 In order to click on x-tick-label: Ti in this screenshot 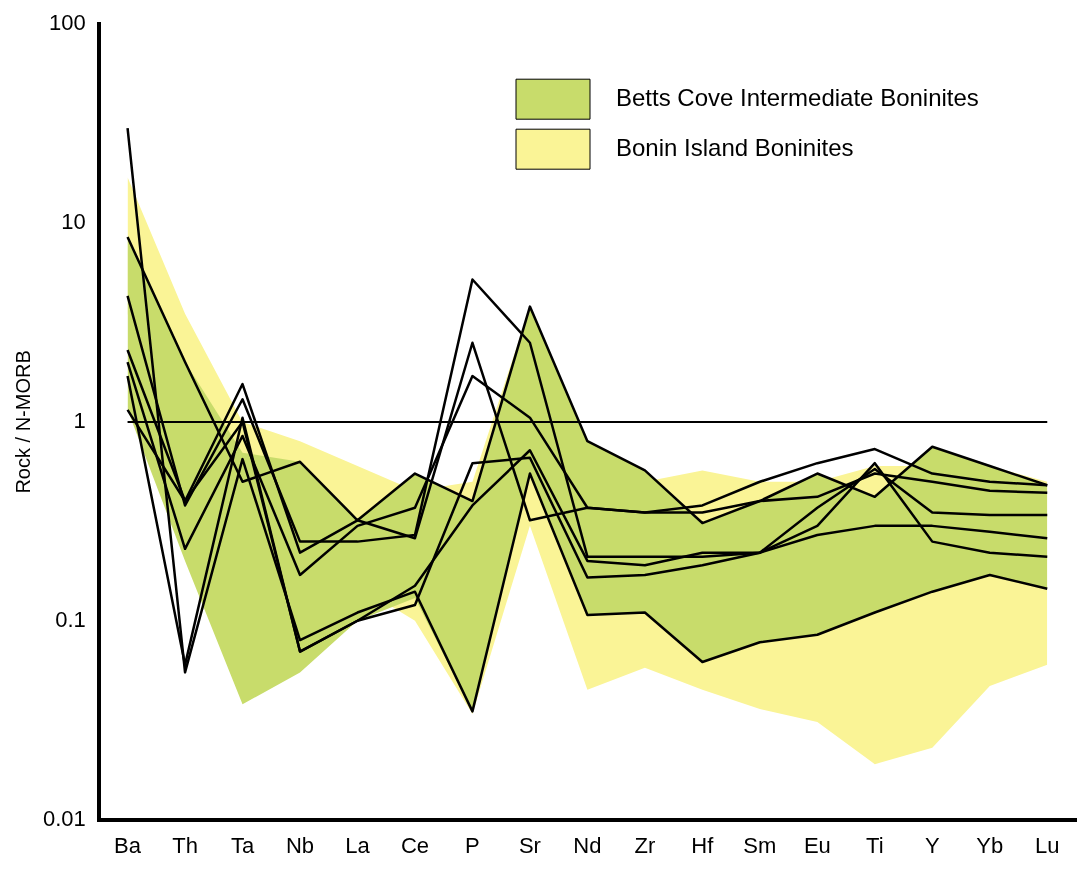, I will do `click(875, 845)`.